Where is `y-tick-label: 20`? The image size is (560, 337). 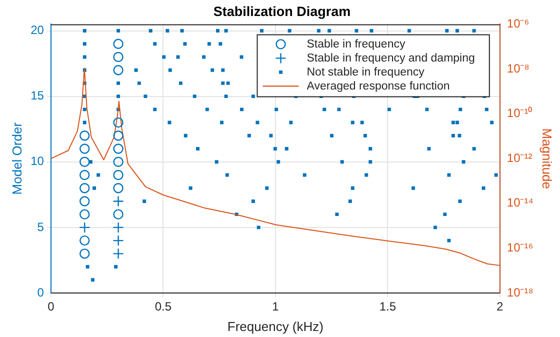
y-tick-label: 20 is located at coordinates (37, 30).